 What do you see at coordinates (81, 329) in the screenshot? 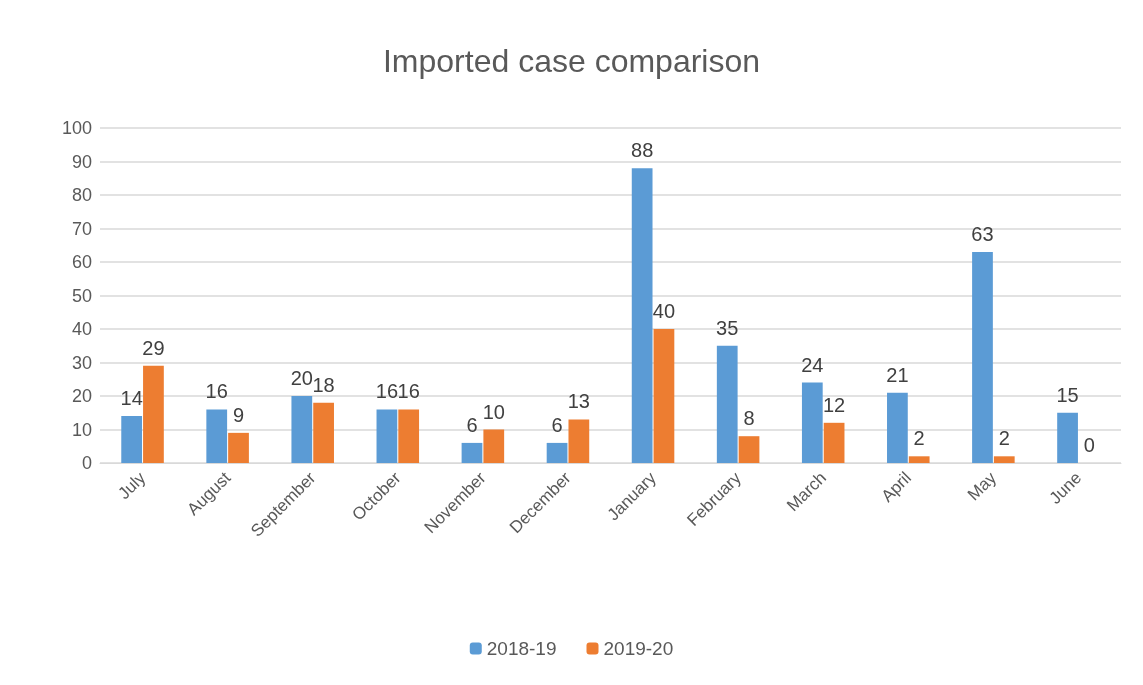
I see `y-tick-label: 40` at bounding box center [81, 329].